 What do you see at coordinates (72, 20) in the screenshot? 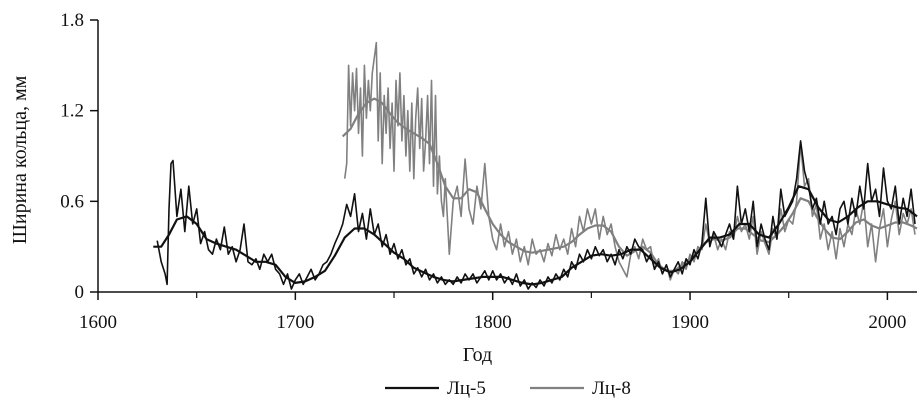
I see `y-tick-label-3: 1.8` at bounding box center [72, 20].